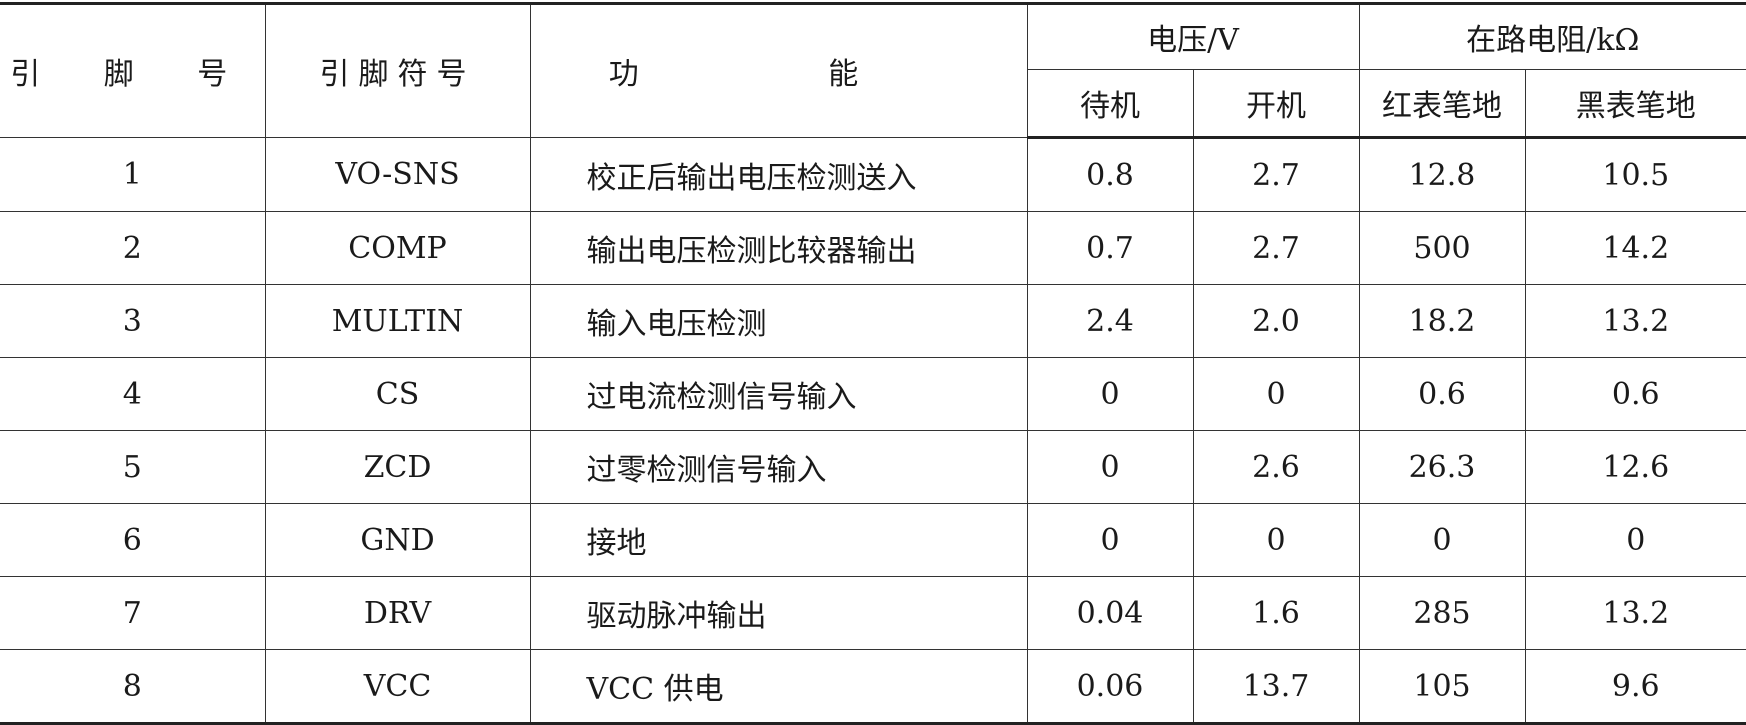  I want to click on table-row: 2 COMP 输出电压检测比较器输出 0.7 2.7 500 14.2, so click(873, 248).